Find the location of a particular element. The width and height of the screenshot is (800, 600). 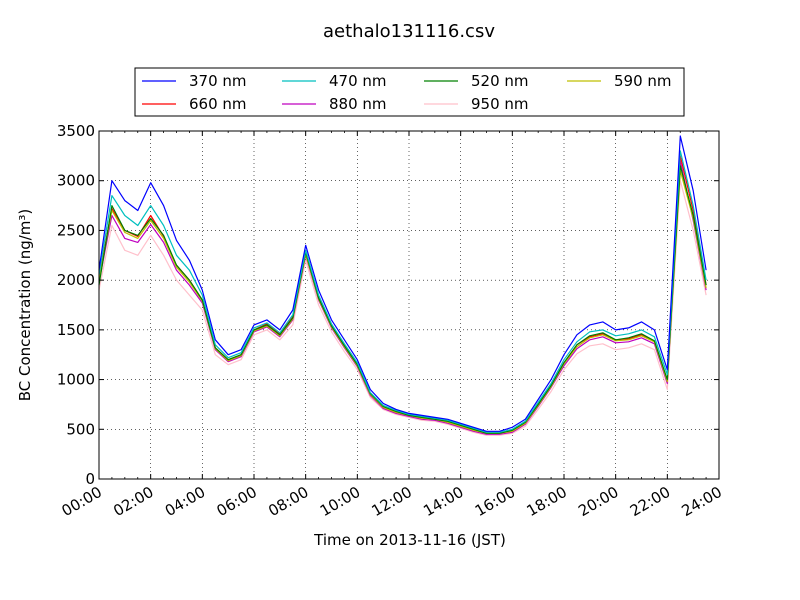

legend-label: 470 nm is located at coordinates (358, 81).